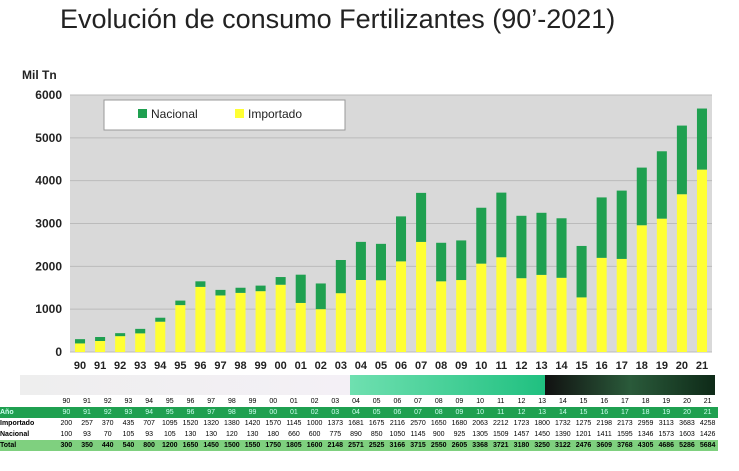 This screenshot has width=739, height=471. What do you see at coordinates (707, 401) in the screenshot?
I see `table-cell: 21` at bounding box center [707, 401].